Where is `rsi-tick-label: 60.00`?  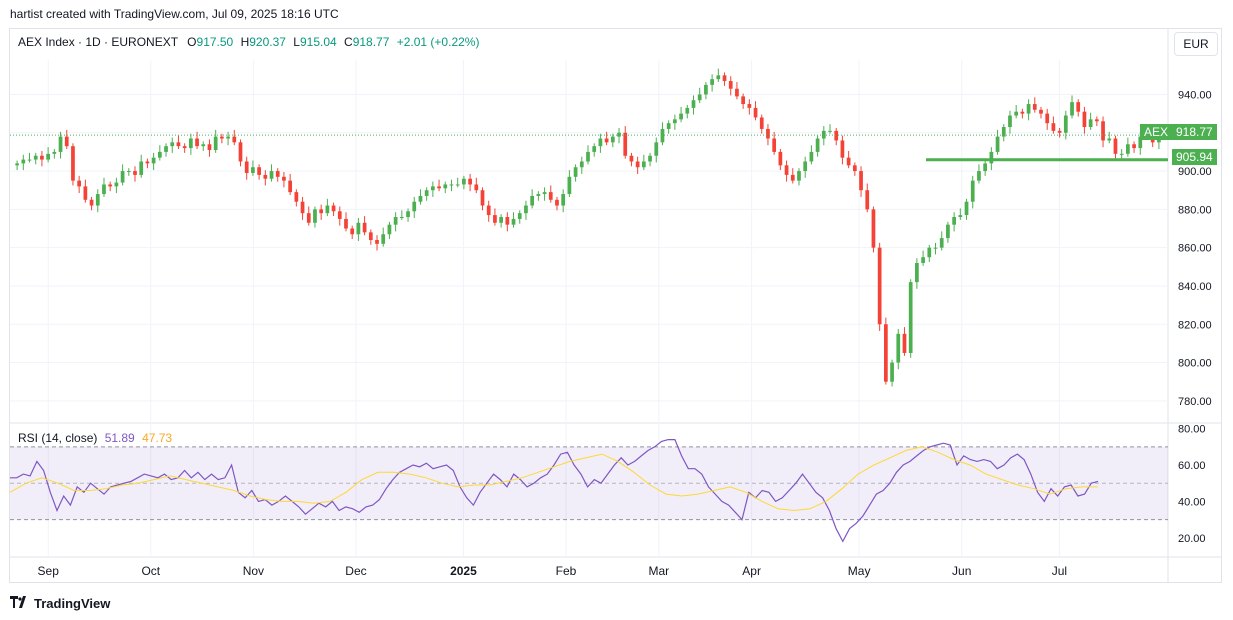 rsi-tick-label: 60.00 is located at coordinates (1192, 466).